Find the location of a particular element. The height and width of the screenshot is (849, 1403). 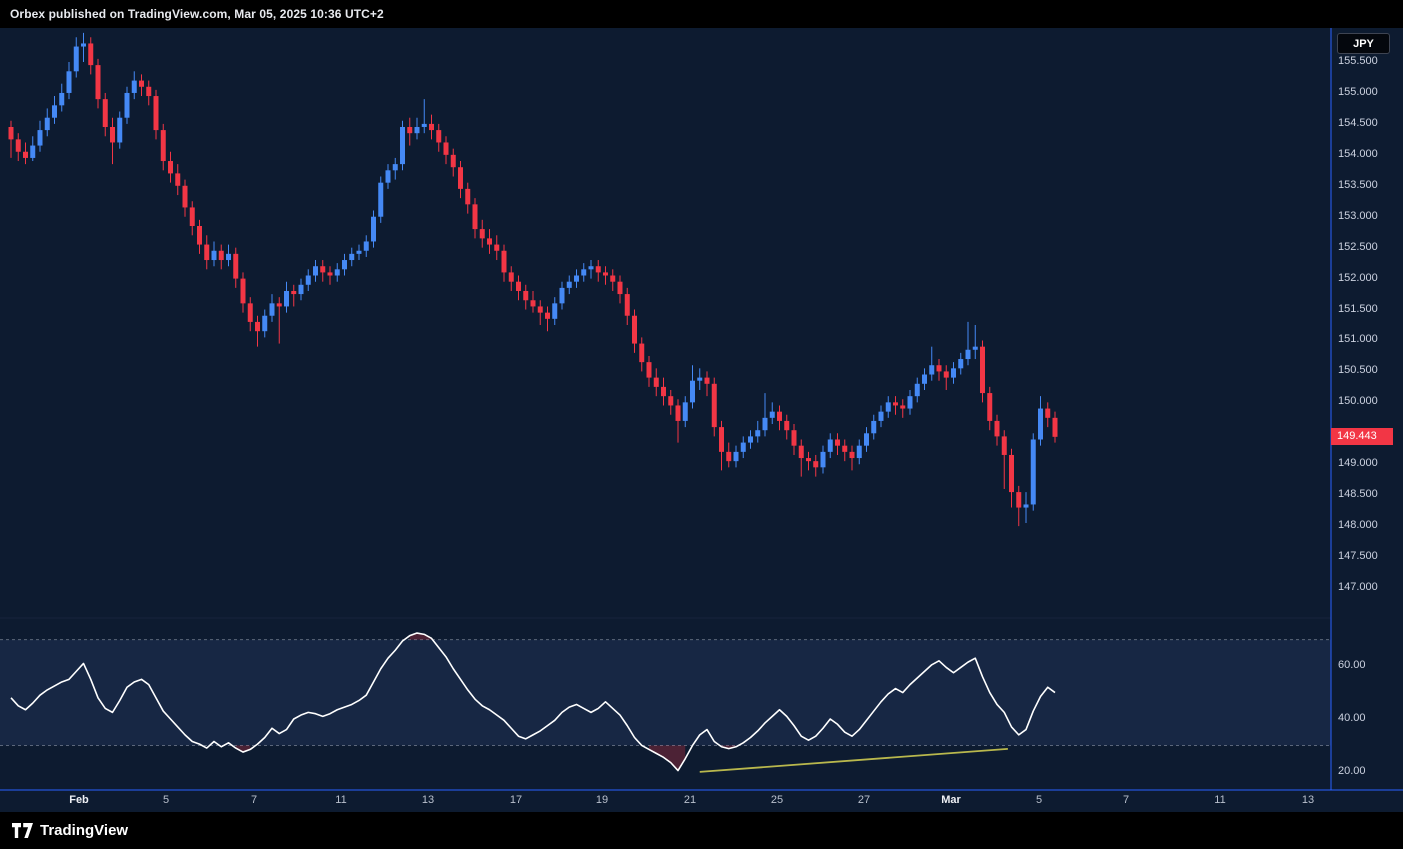

rsi-band is located at coordinates (665, 692).